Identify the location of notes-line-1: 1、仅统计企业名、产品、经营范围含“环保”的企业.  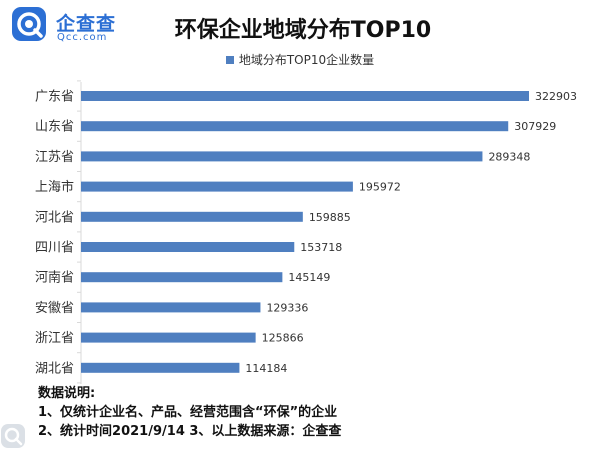
(188, 412).